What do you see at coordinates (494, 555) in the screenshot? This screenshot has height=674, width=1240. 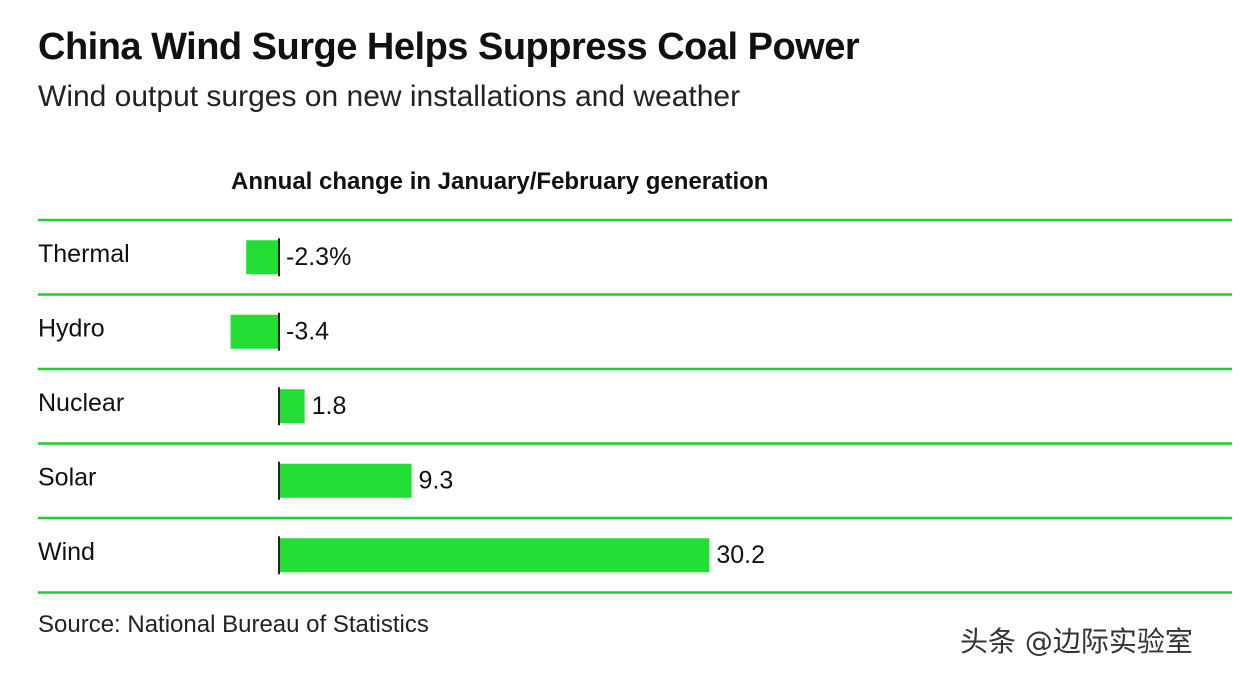 I see `bar-wind` at bounding box center [494, 555].